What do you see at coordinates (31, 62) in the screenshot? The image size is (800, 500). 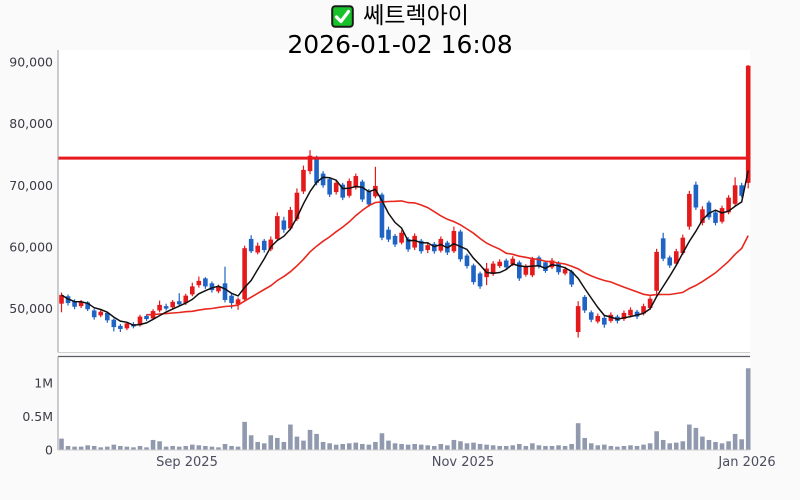 I see `price-tick-label: 90,000` at bounding box center [31, 62].